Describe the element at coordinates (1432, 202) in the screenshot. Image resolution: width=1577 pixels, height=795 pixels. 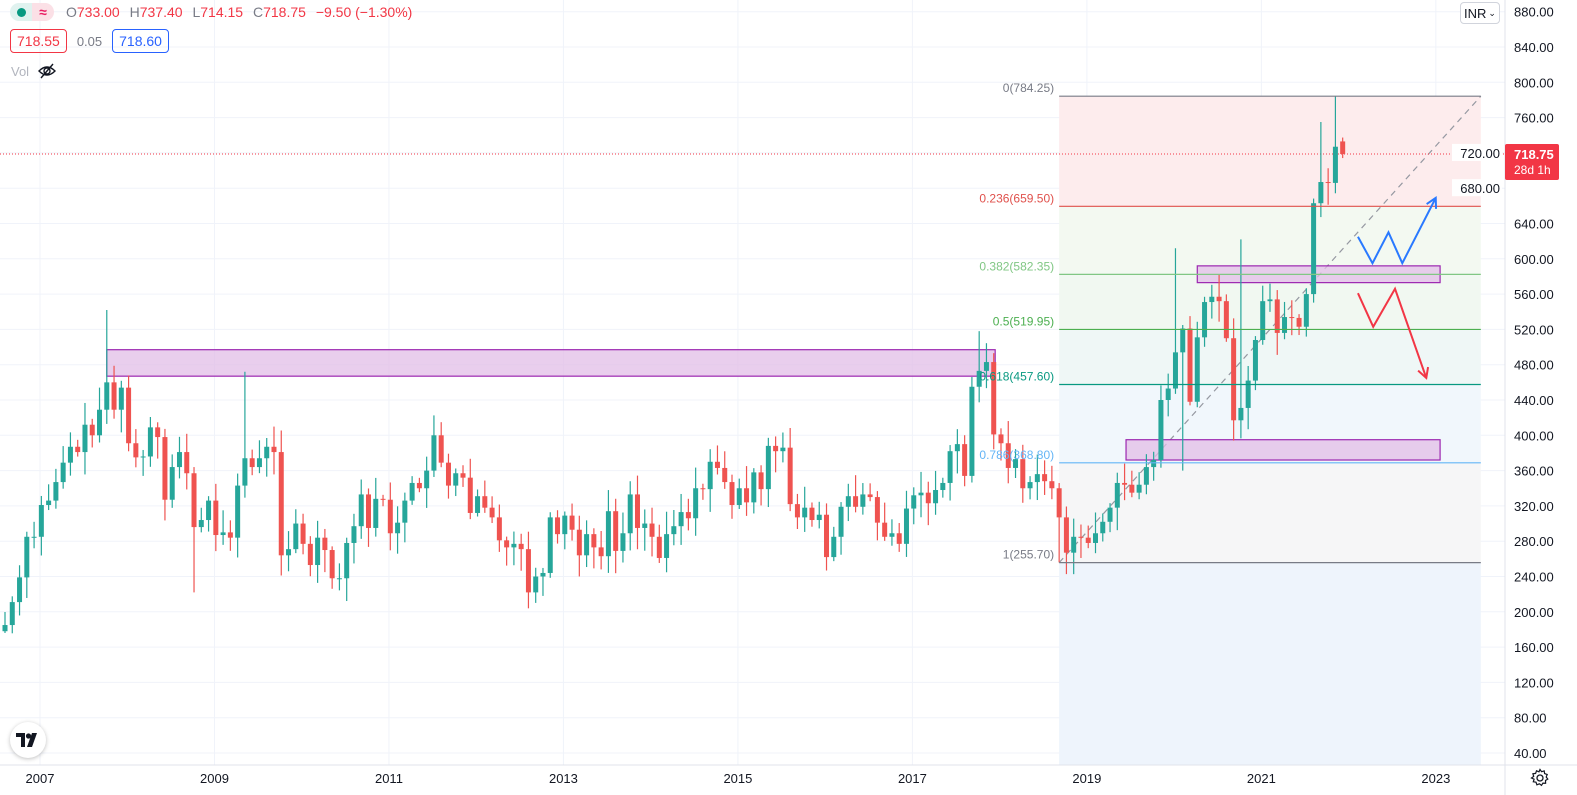
I see `bullish-path-arrowhead-icon` at that location.